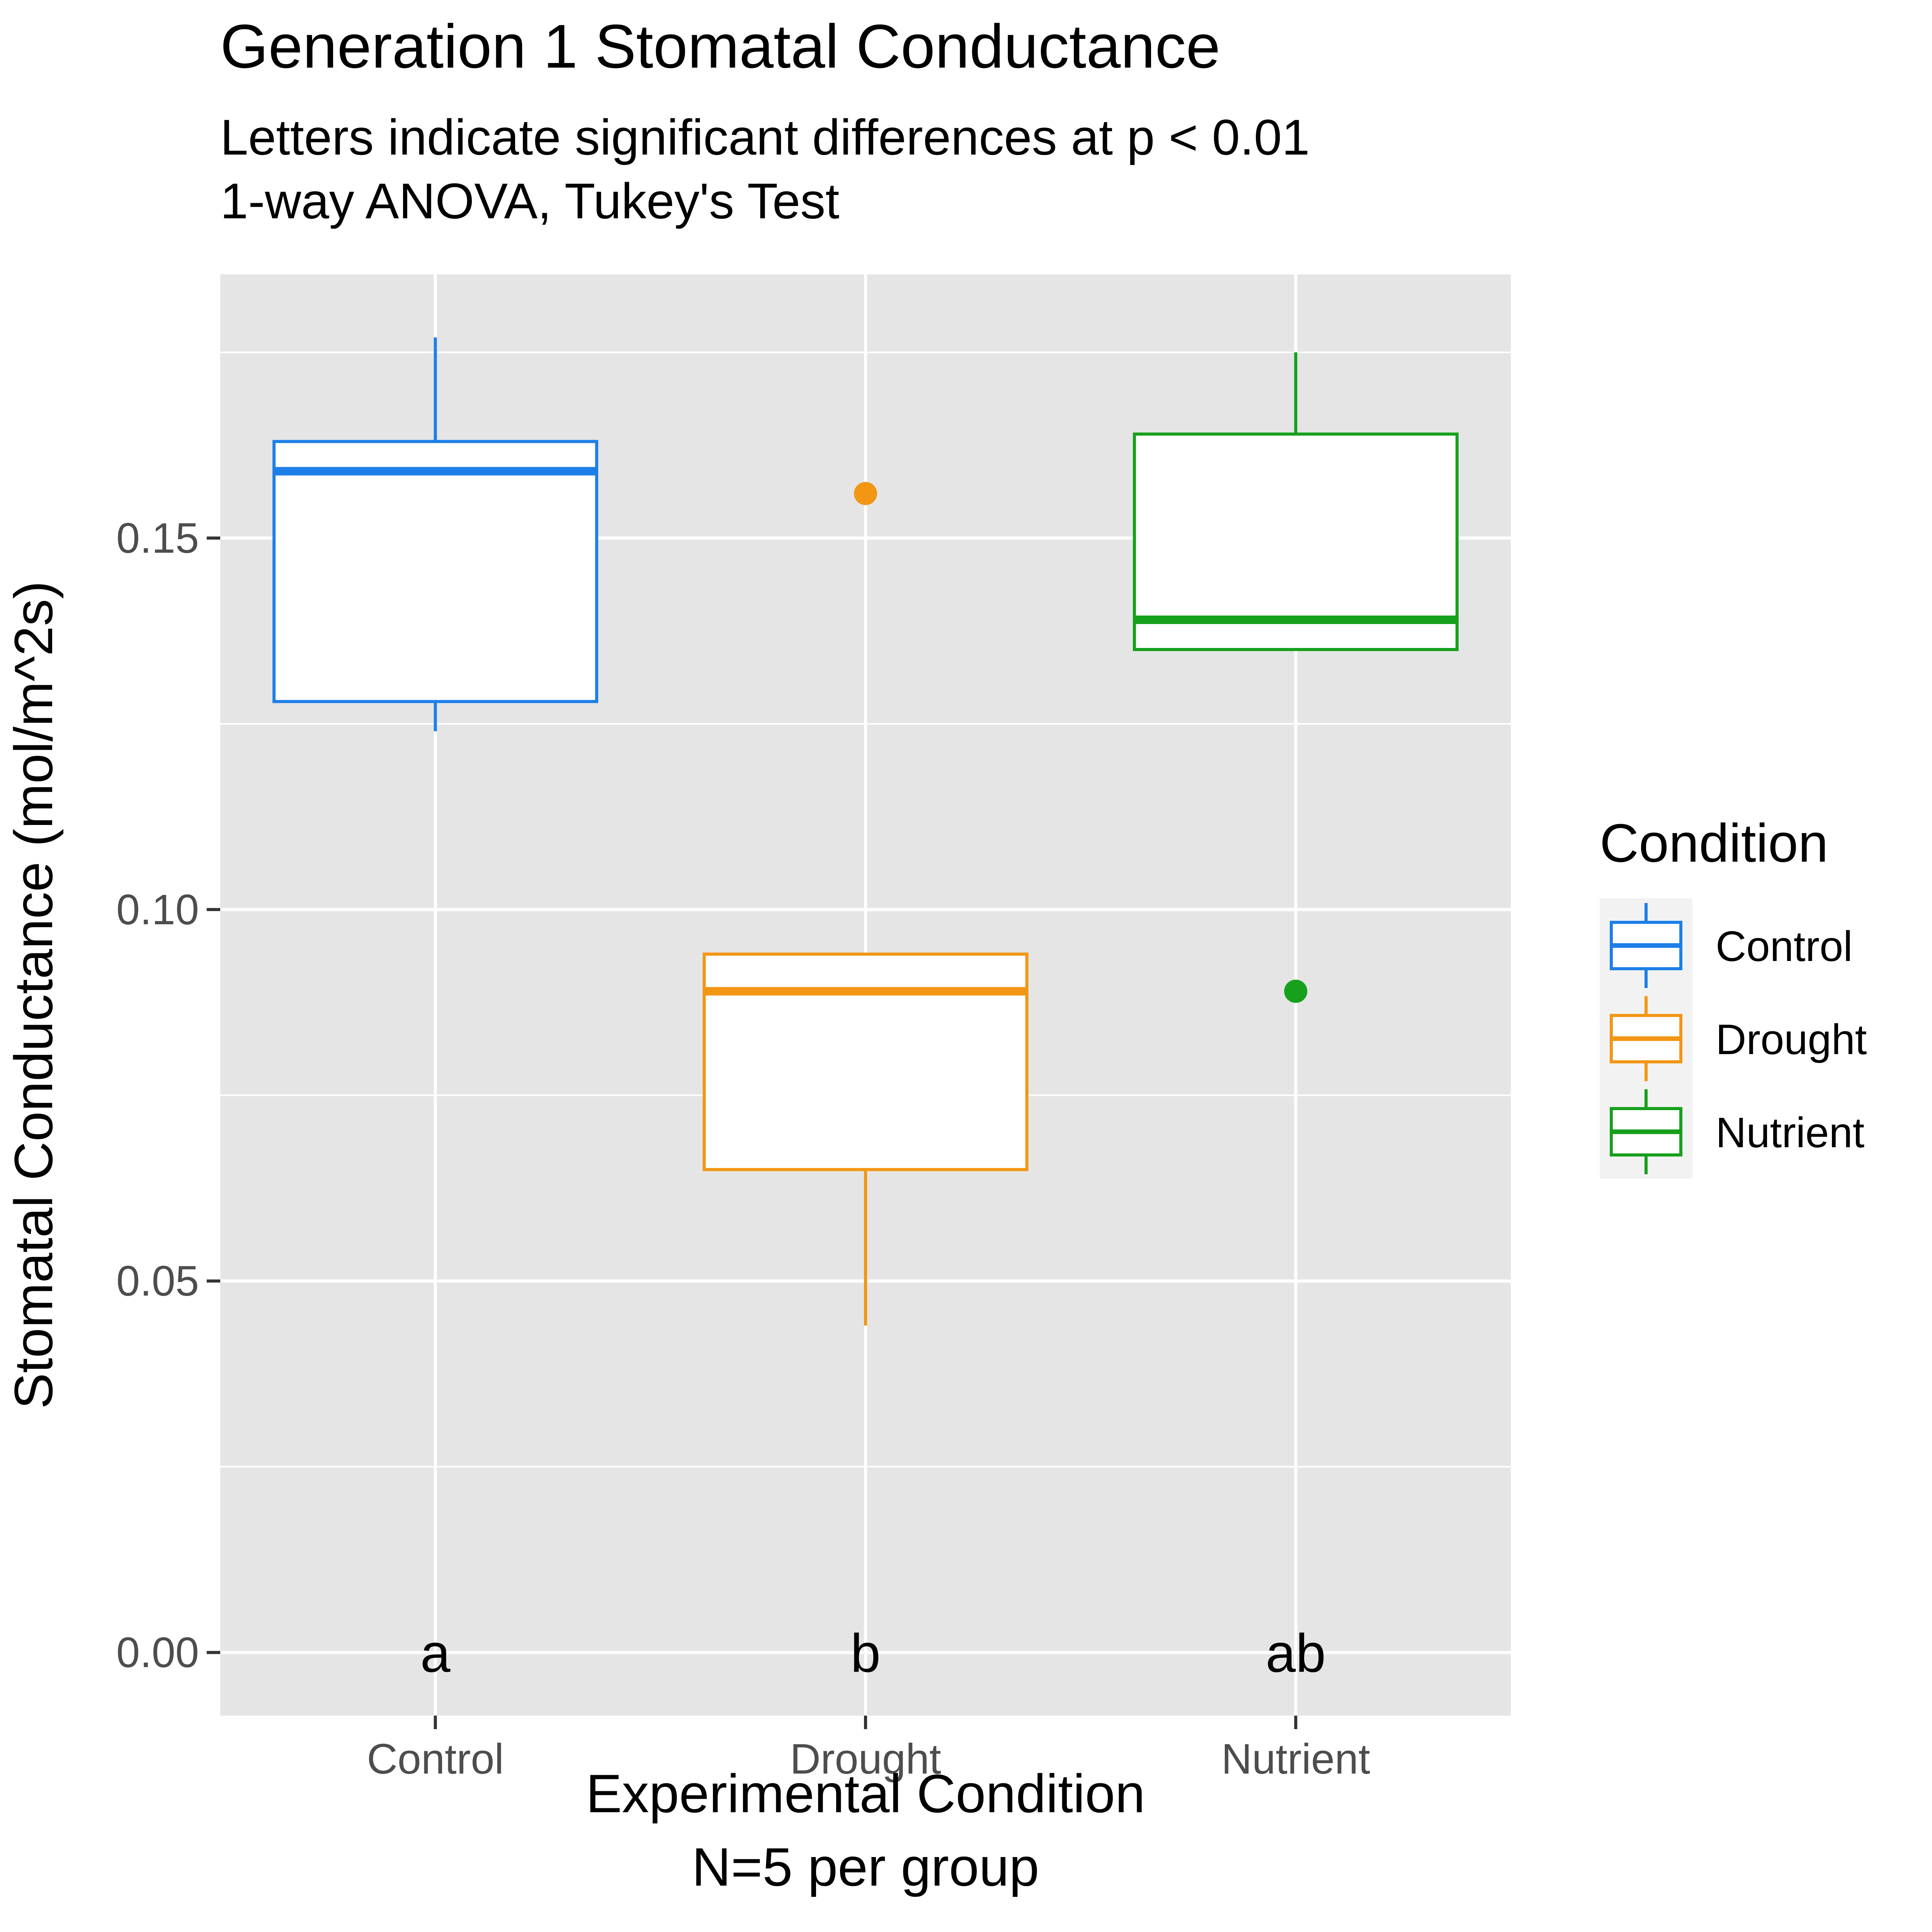 This screenshot has height=1932, width=1932. Describe the element at coordinates (168, 1096) in the screenshot. I see `y-axis: 0.00 0.05 0.10 0.15` at that location.